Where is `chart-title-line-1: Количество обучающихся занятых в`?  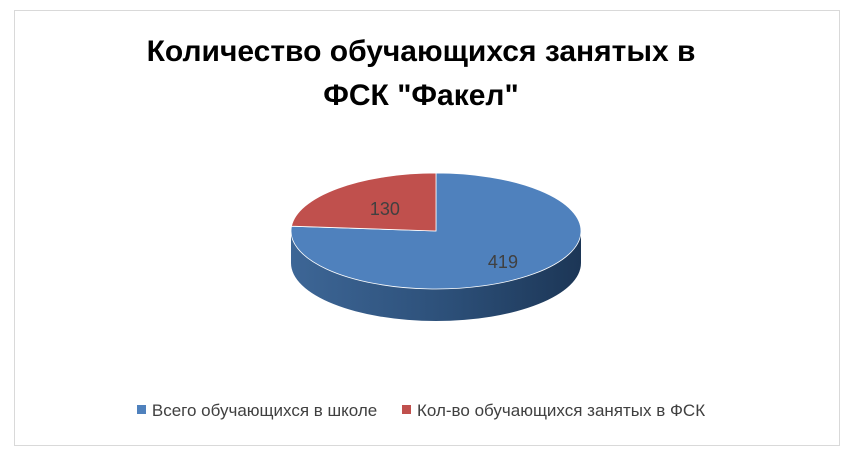 chart-title-line-1: Количество обучающихся занятых в is located at coordinates (421, 51).